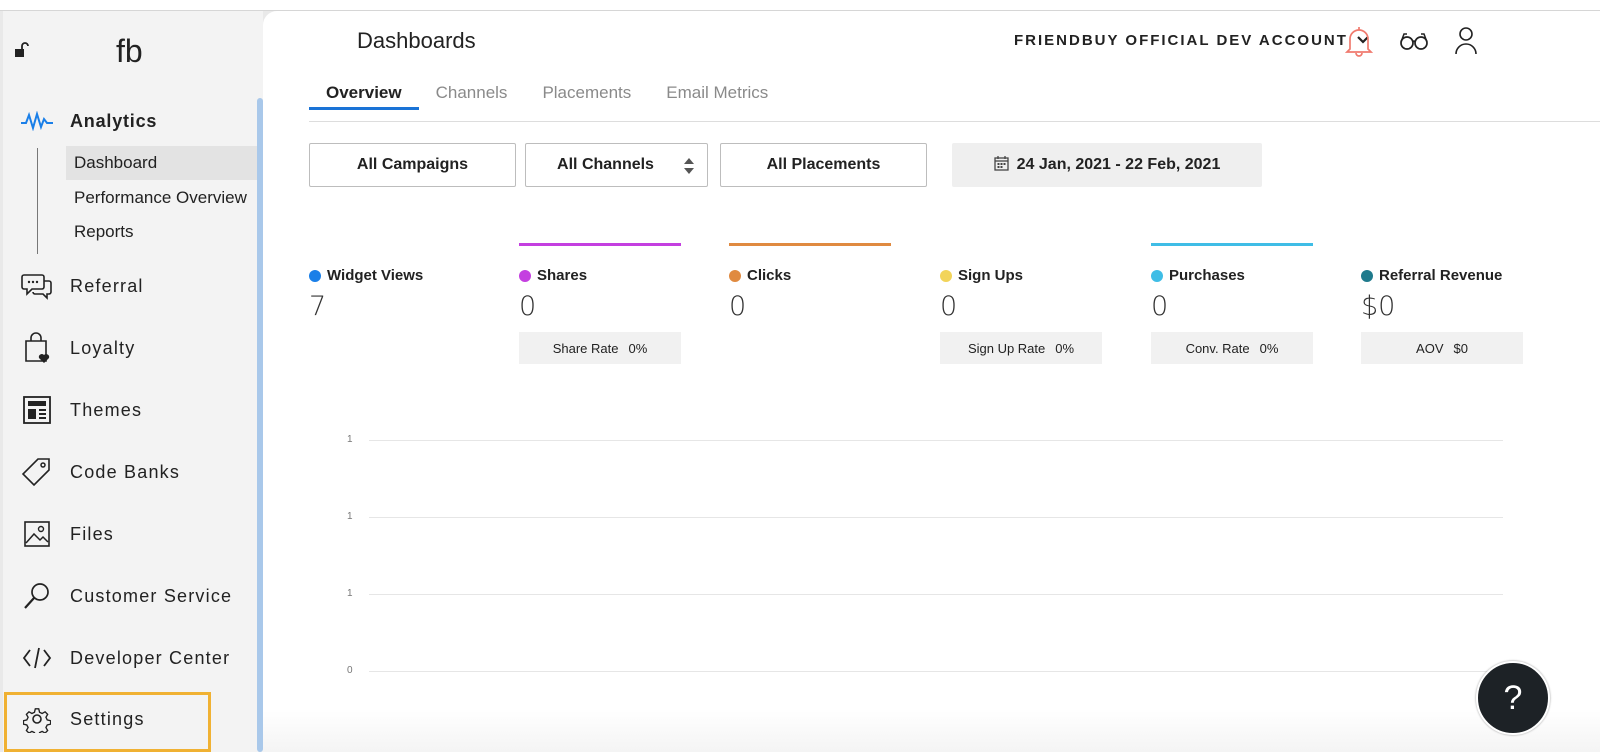 Image resolution: width=1600 pixels, height=752 pixels. I want to click on sidebar-item-code-banks: Code Banks, so click(130, 472).